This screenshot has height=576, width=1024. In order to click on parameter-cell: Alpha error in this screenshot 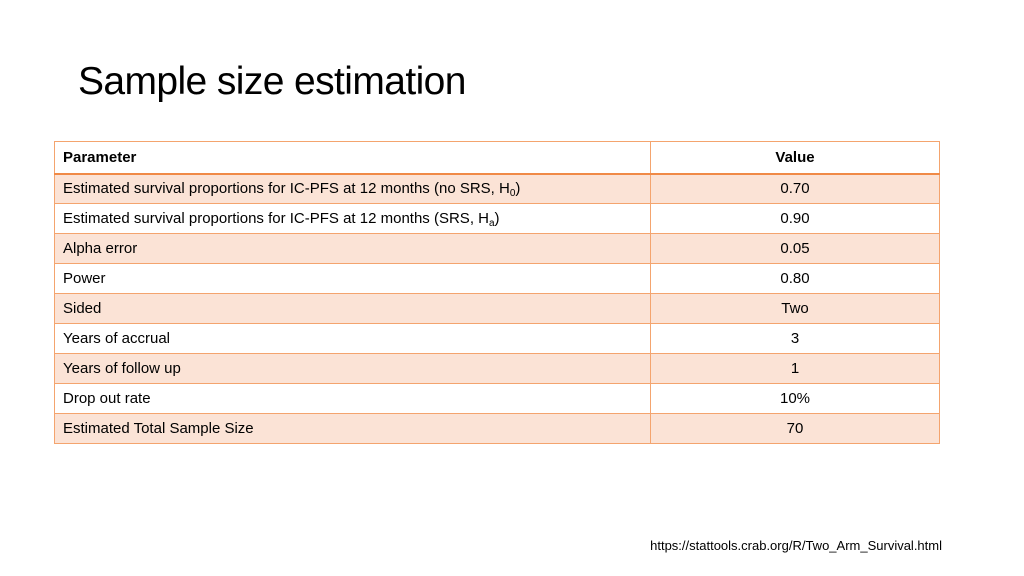, I will do `click(352, 248)`.